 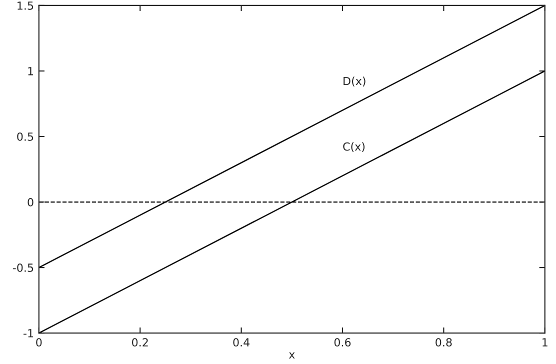 I want to click on x-tick-label: 0.4, so click(x=241, y=342).